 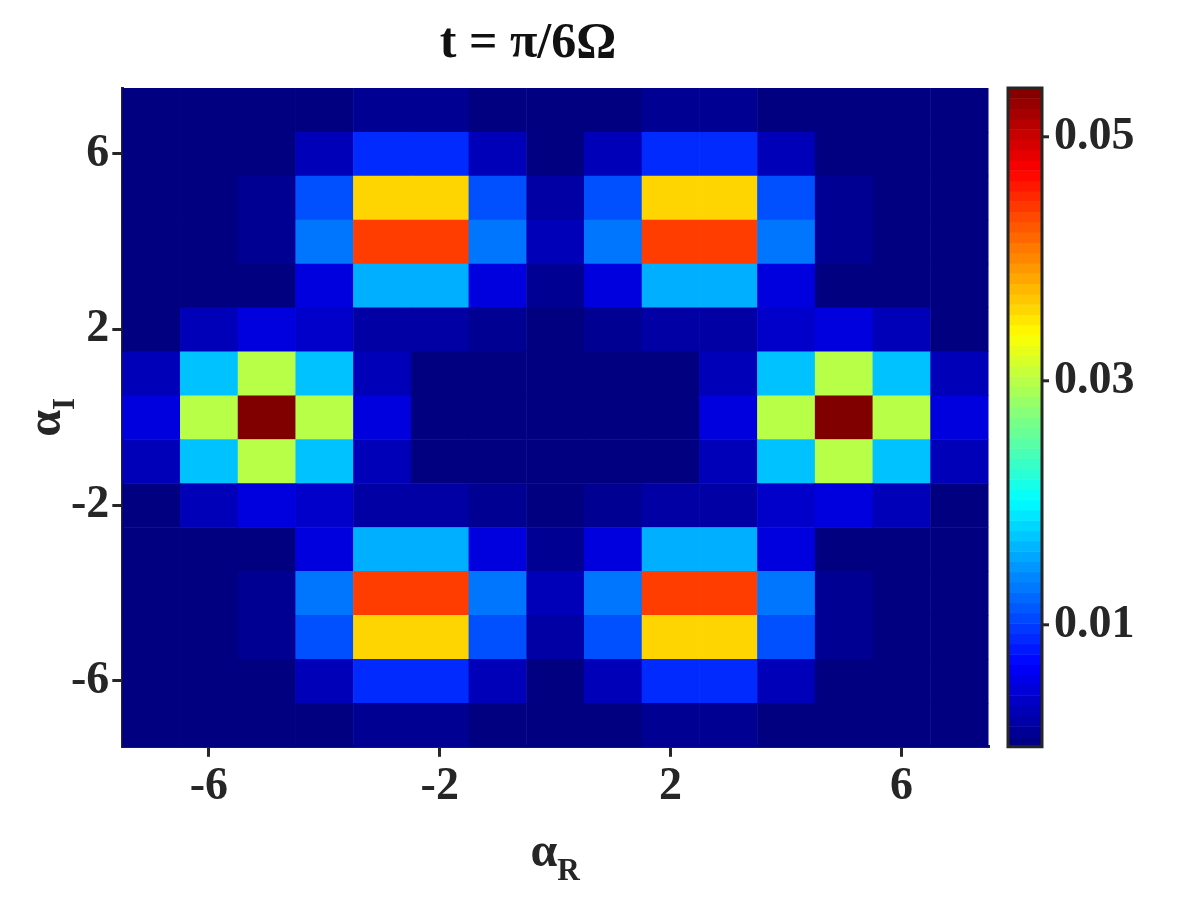 What do you see at coordinates (1094, 621) in the screenshot?
I see `color-bar-label: 0.01` at bounding box center [1094, 621].